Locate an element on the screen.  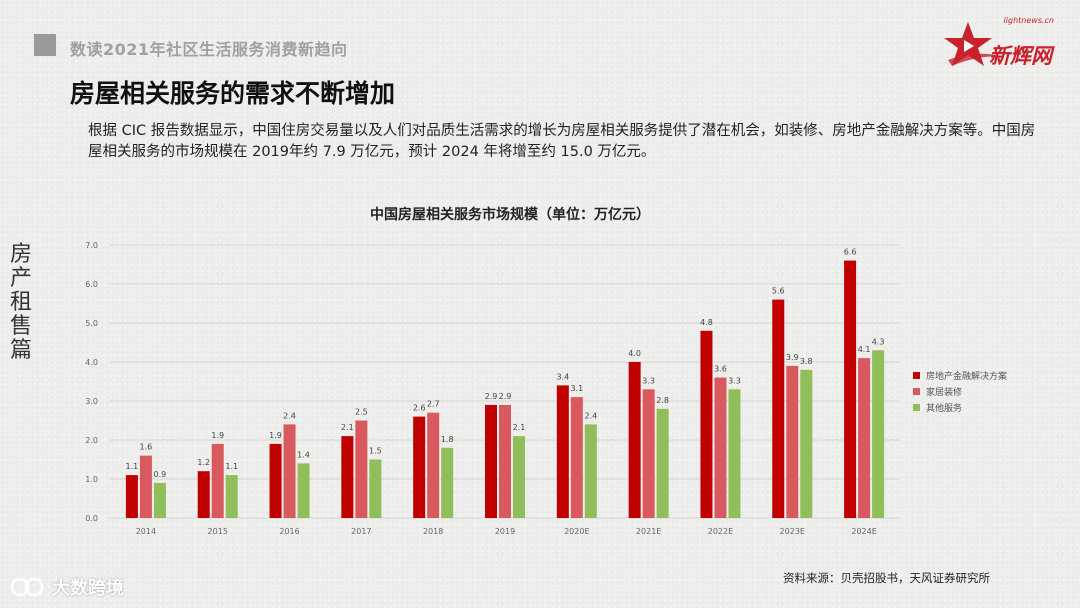
data-label: 3.9 is located at coordinates (792, 357).